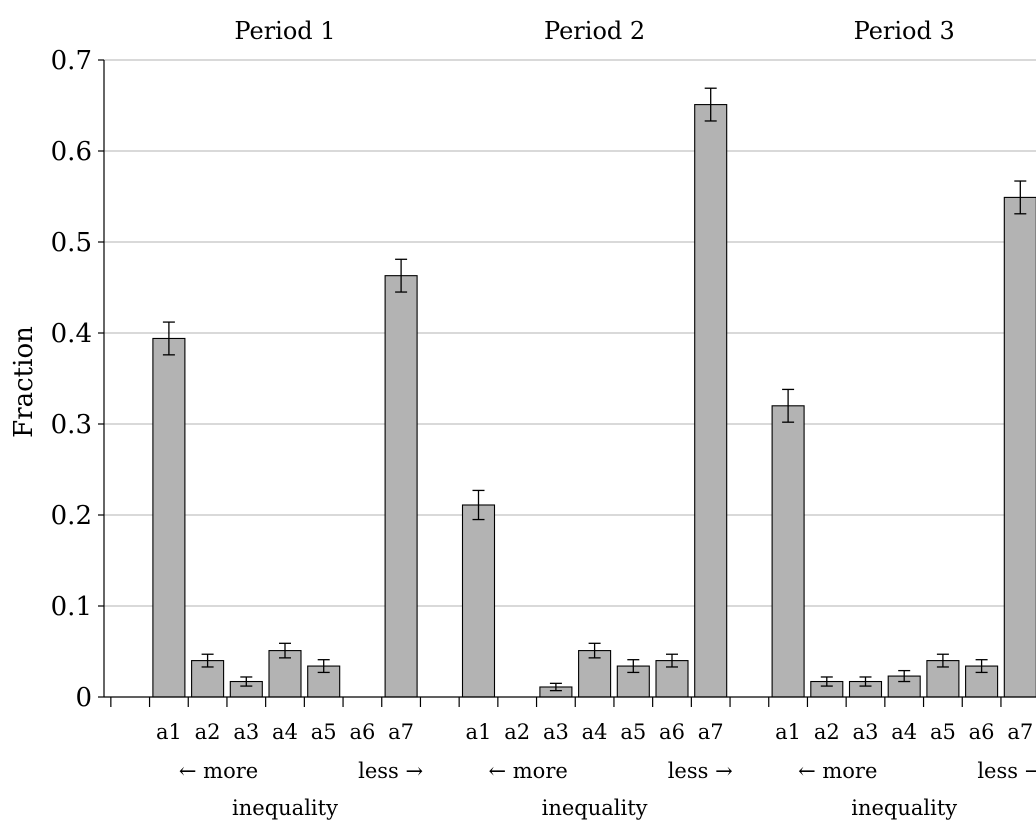 Image resolution: width=1036 pixels, height=825 pixels. I want to click on y-tick-label: 0.3, so click(71, 425).